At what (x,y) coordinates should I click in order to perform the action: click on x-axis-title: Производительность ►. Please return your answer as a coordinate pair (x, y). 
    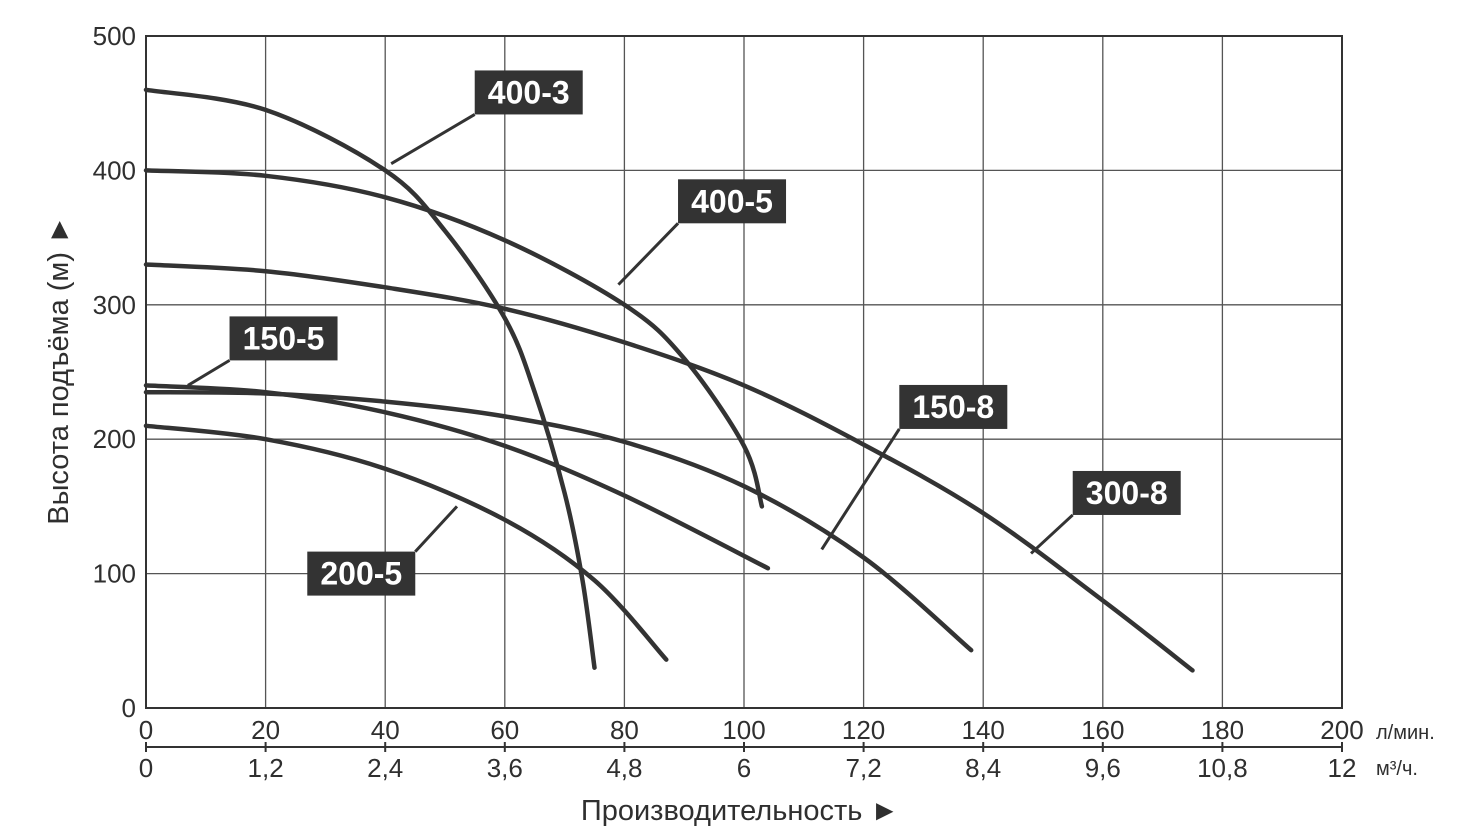
    Looking at the image, I should click on (740, 811).